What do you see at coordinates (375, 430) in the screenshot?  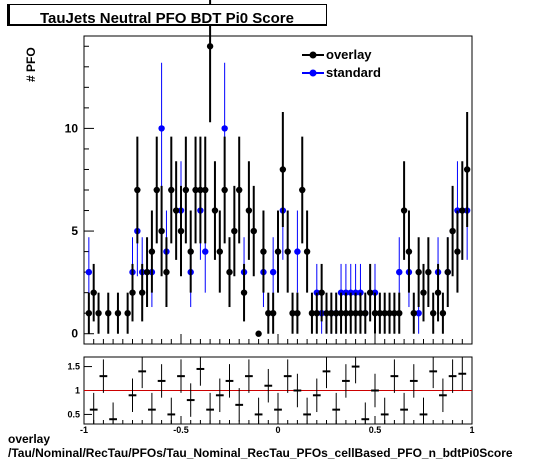 I see `ratio-x-tick-label: 0.5` at bounding box center [375, 430].